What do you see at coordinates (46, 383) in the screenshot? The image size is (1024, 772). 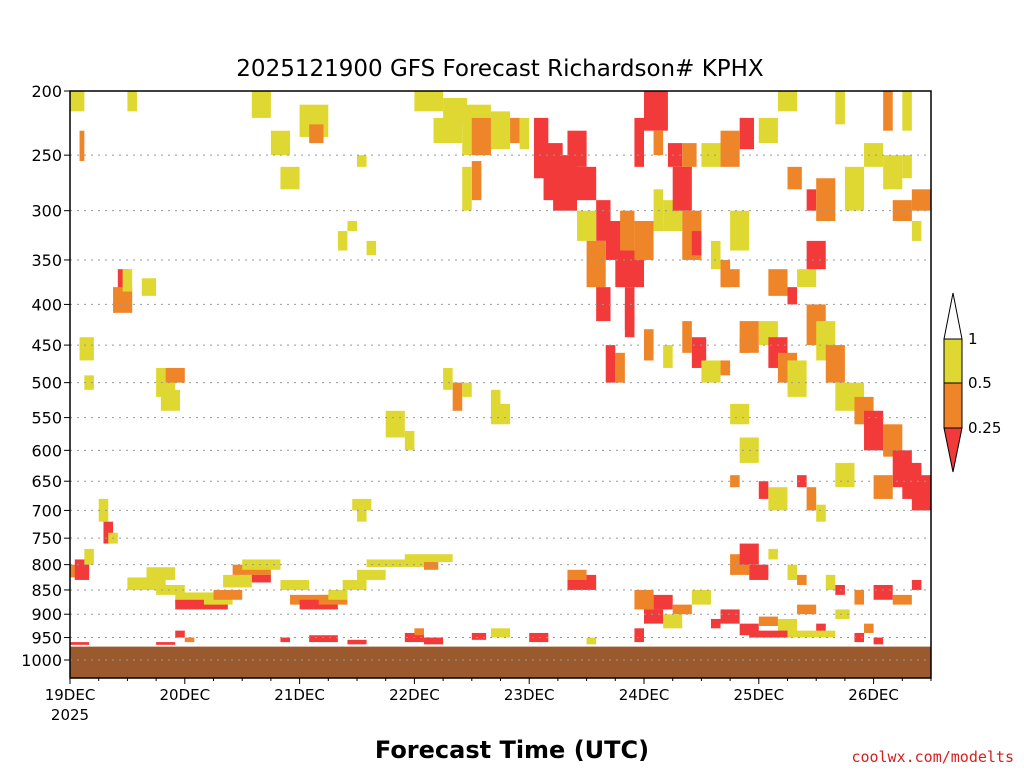 I see `y-tick-label: 500` at bounding box center [46, 383].